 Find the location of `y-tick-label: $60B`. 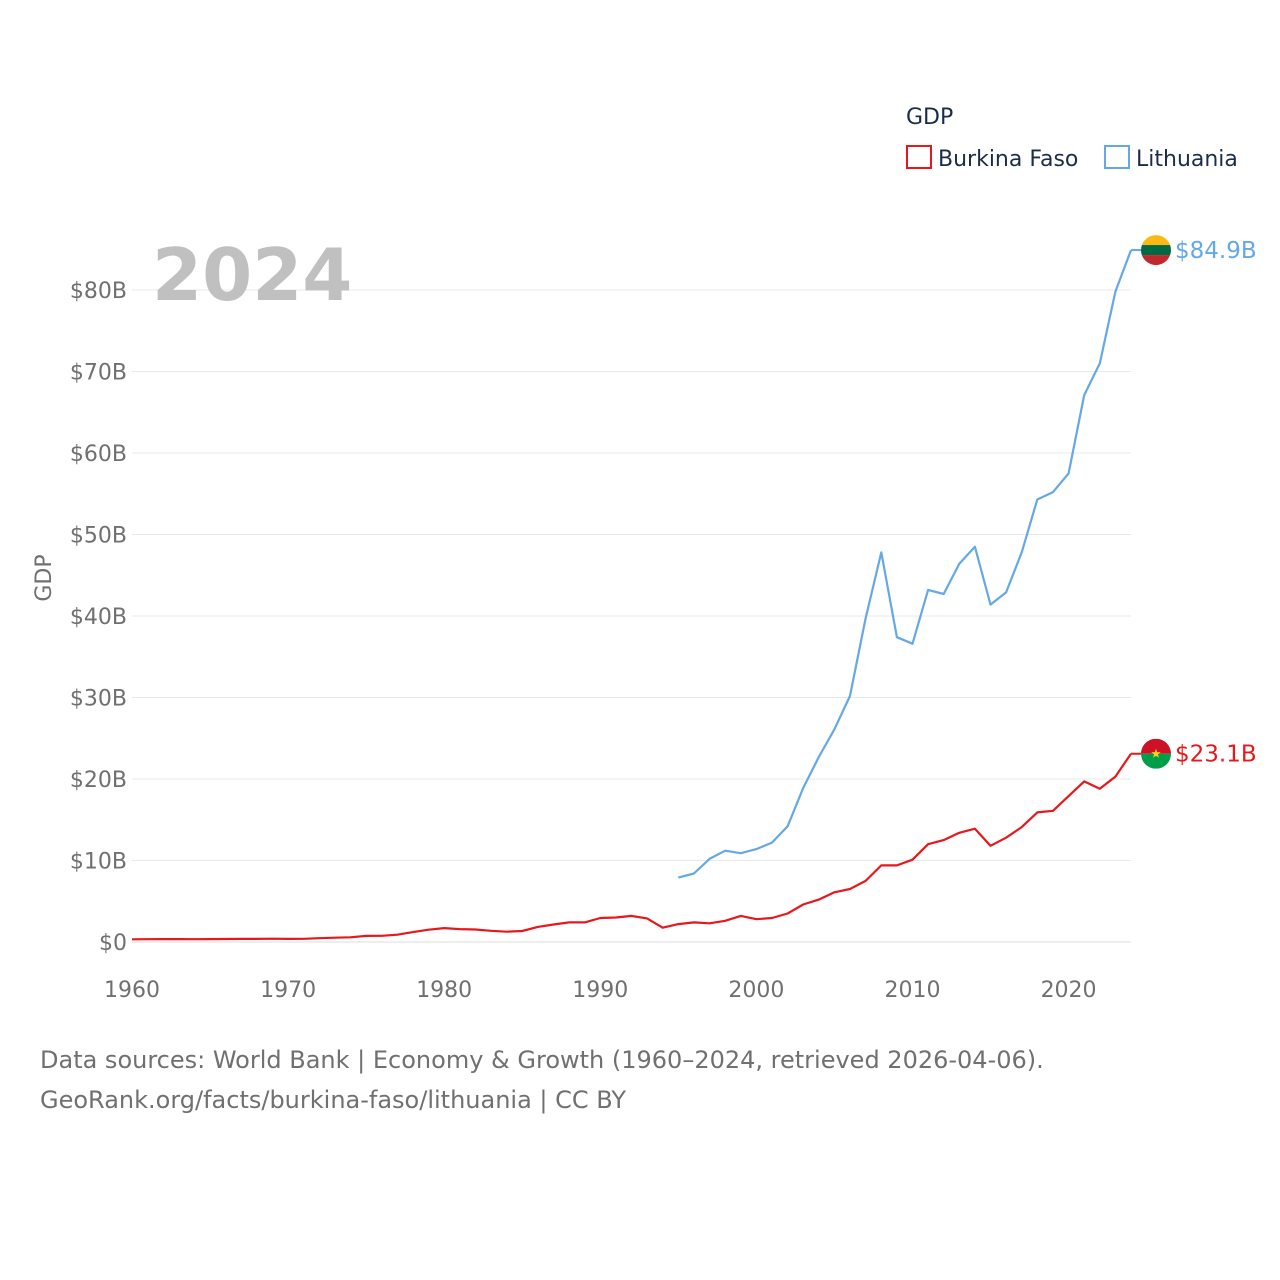

y-tick-label: $60B is located at coordinates (98, 454).